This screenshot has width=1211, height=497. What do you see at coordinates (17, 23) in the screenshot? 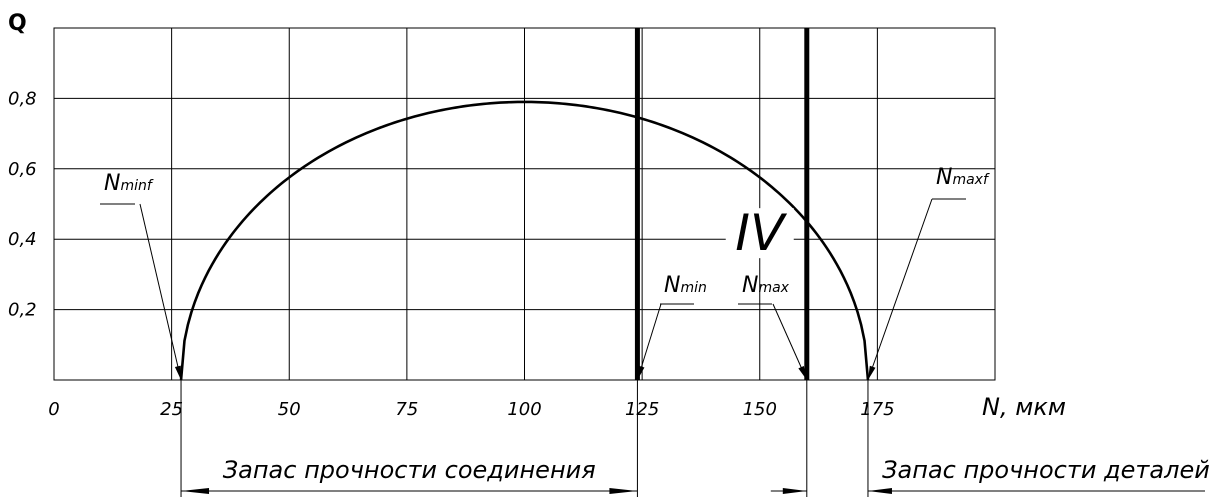
I see `y-axis-label: Q` at bounding box center [17, 23].